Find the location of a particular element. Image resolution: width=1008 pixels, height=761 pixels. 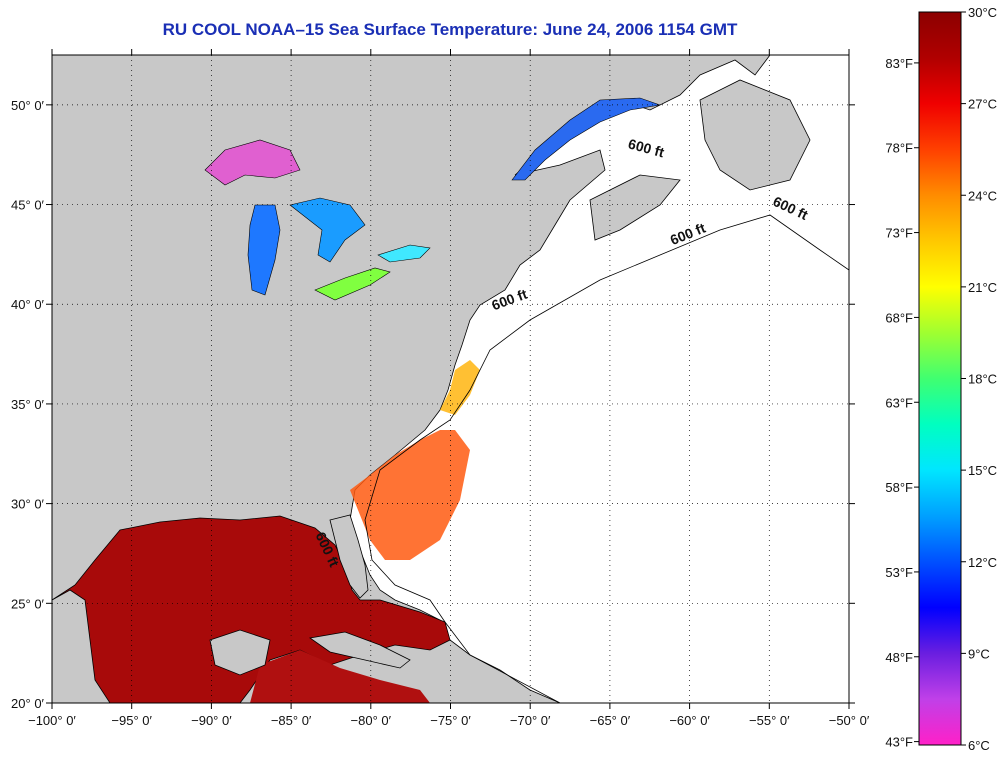

fahrenheit-label: 68°F is located at coordinates (899, 317).